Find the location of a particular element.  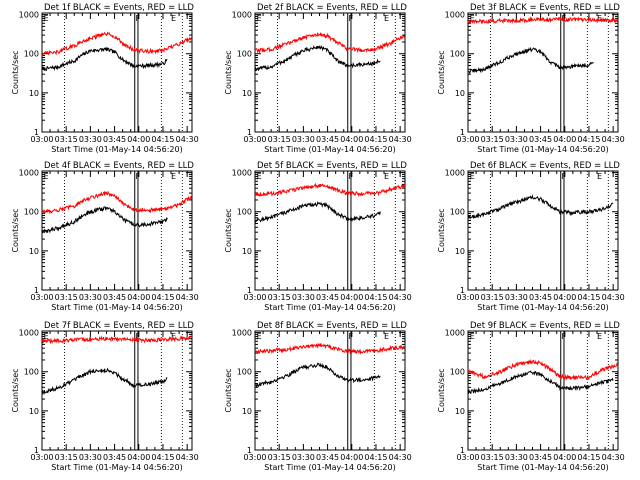

chart-title: Det 3f BLACK = Events, RED = LLD is located at coordinates (545, 8).